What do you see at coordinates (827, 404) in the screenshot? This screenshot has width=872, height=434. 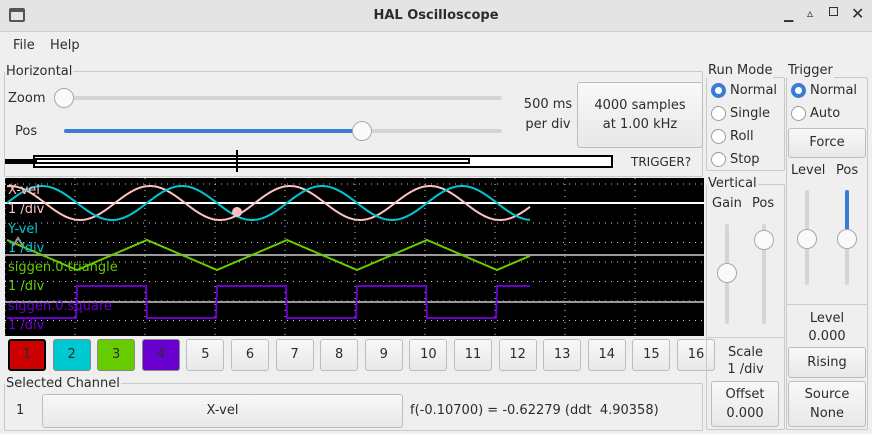 I see `source-button: Source None` at bounding box center [827, 404].